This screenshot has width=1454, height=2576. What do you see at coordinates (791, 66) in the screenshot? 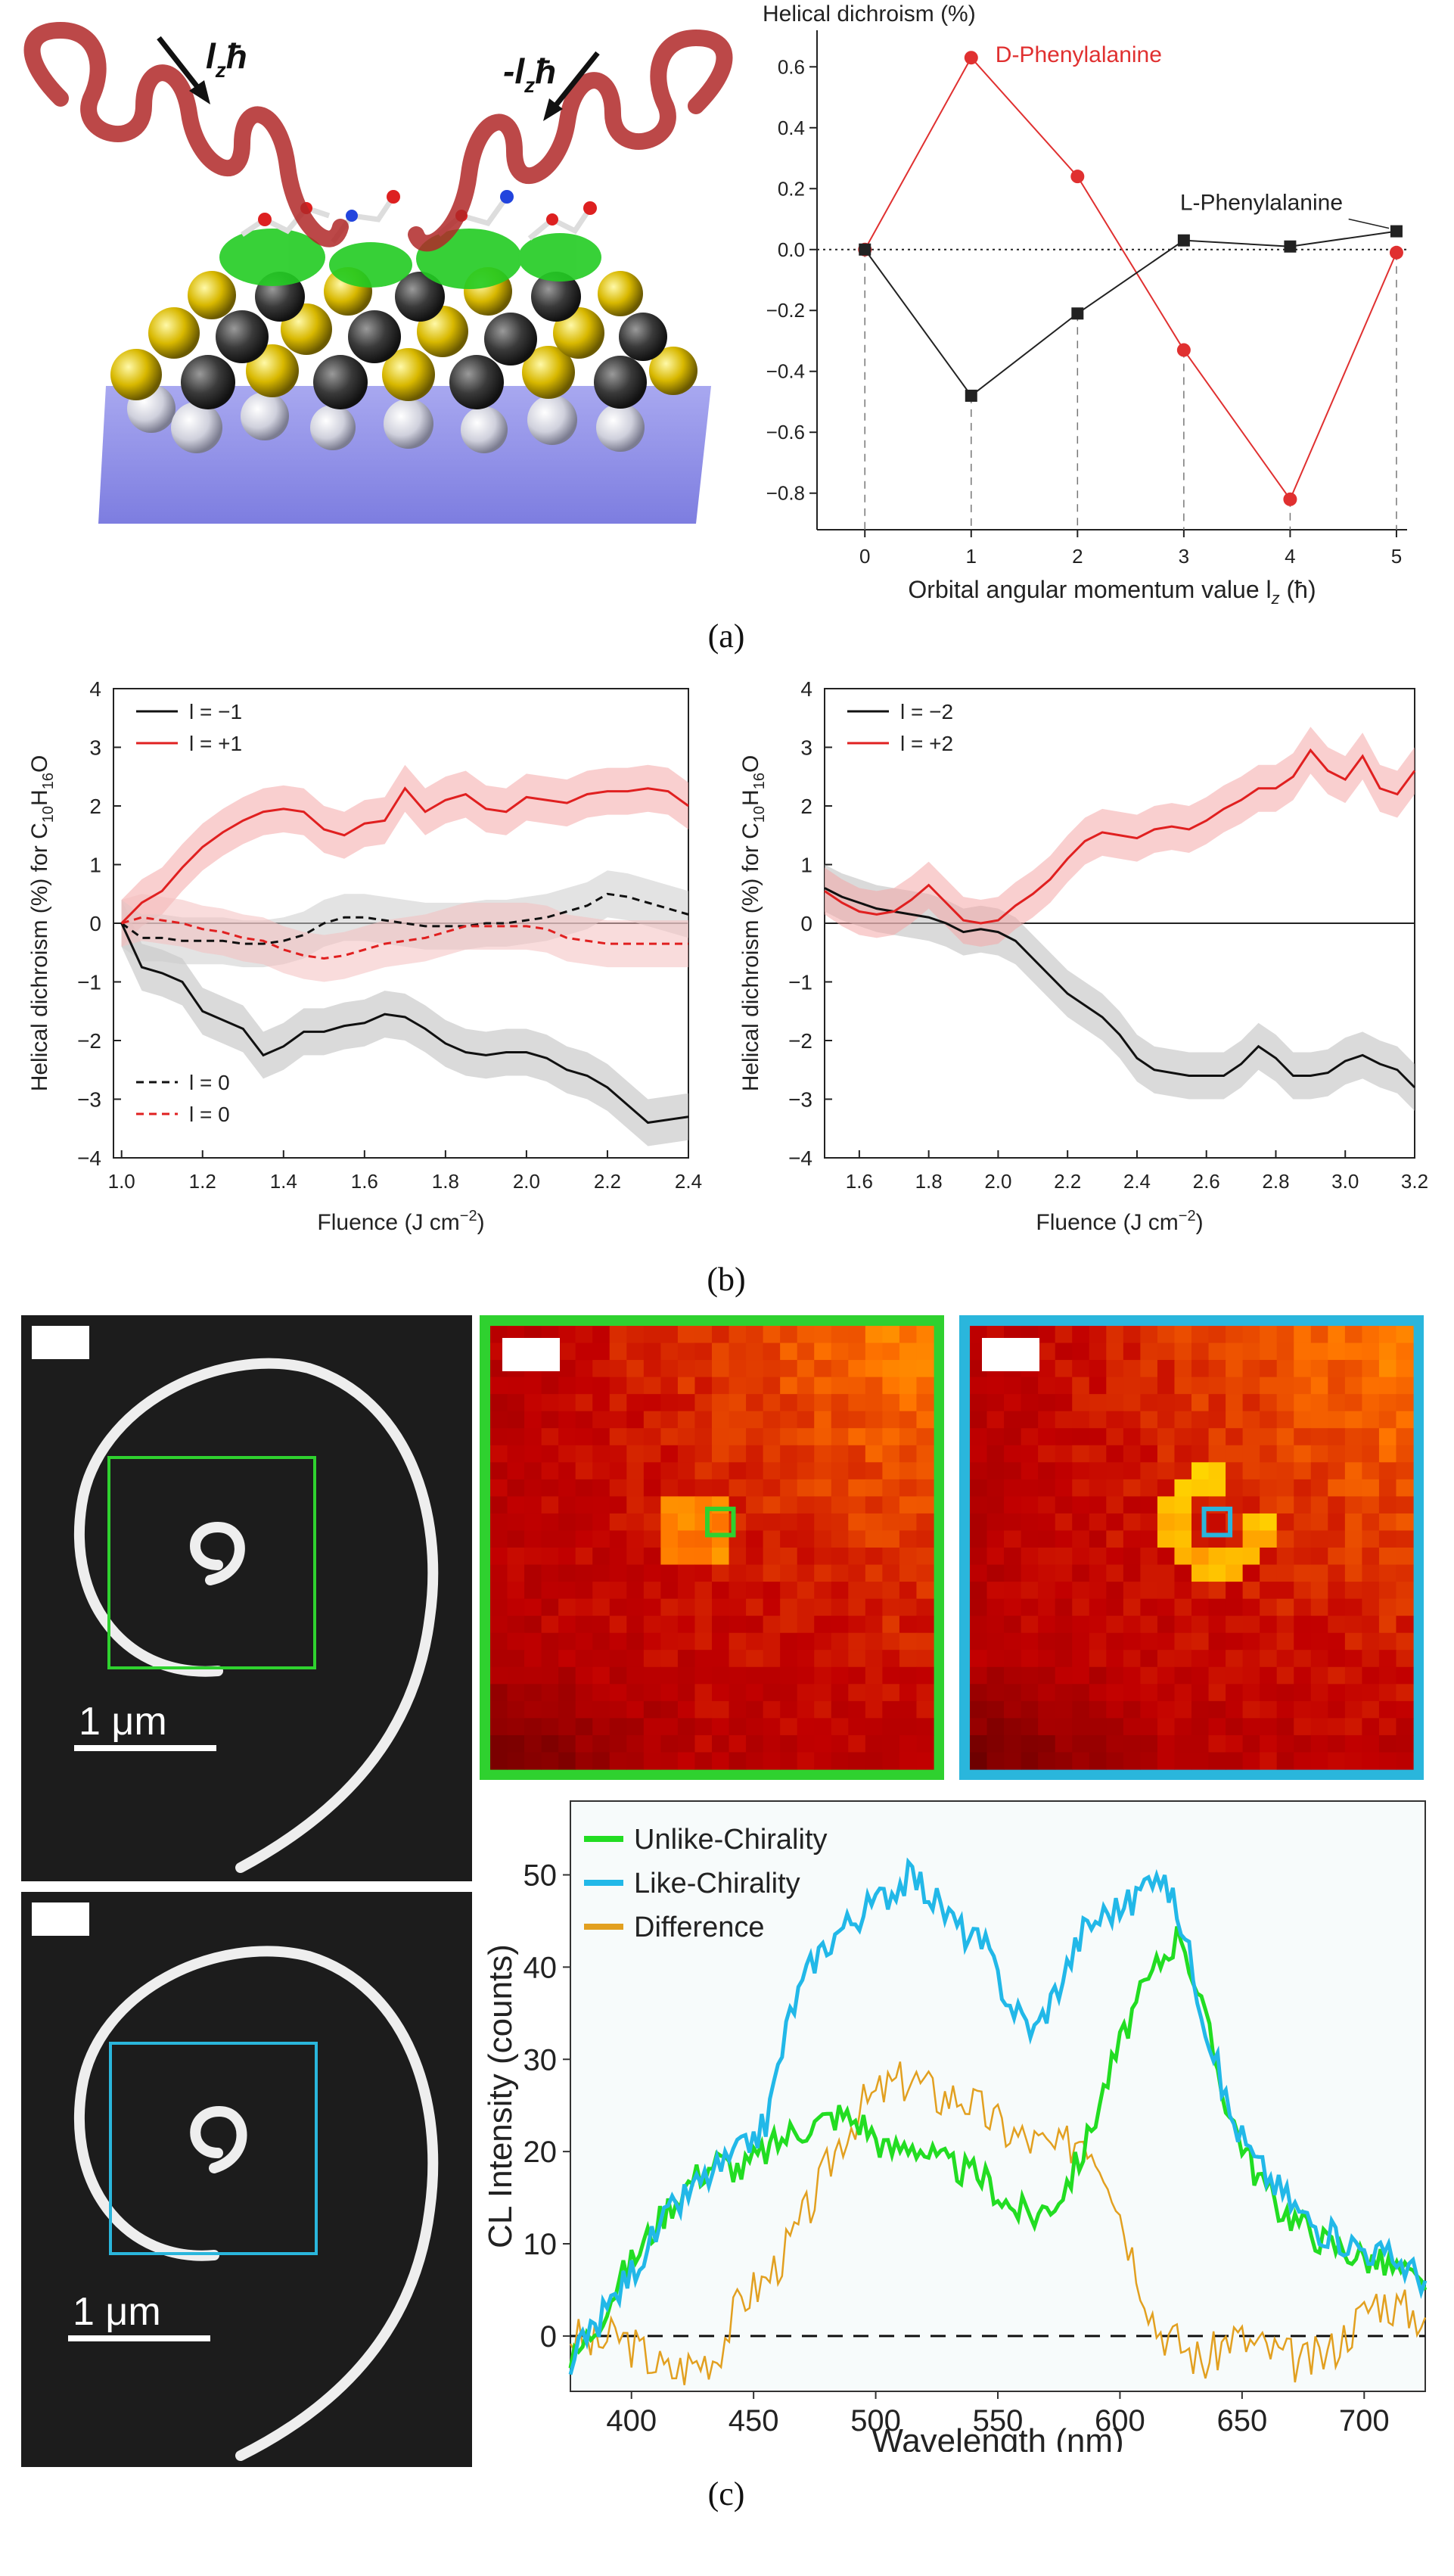
I see `y-tick-label: 0.6` at bounding box center [791, 66].